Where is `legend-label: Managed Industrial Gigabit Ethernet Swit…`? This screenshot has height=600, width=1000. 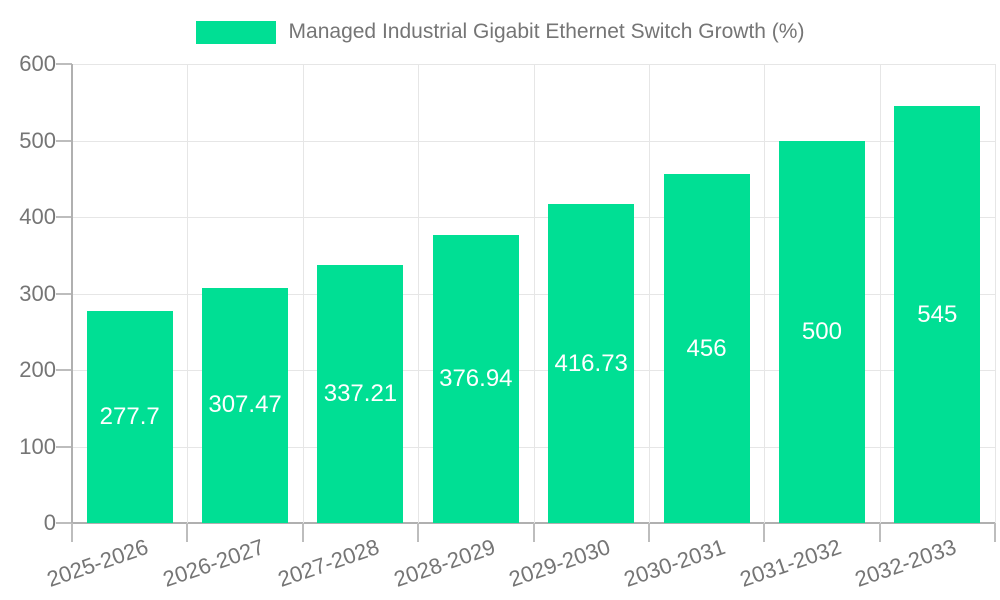
legend-label: Managed Industrial Gigabit Ethernet Swit… is located at coordinates (546, 31).